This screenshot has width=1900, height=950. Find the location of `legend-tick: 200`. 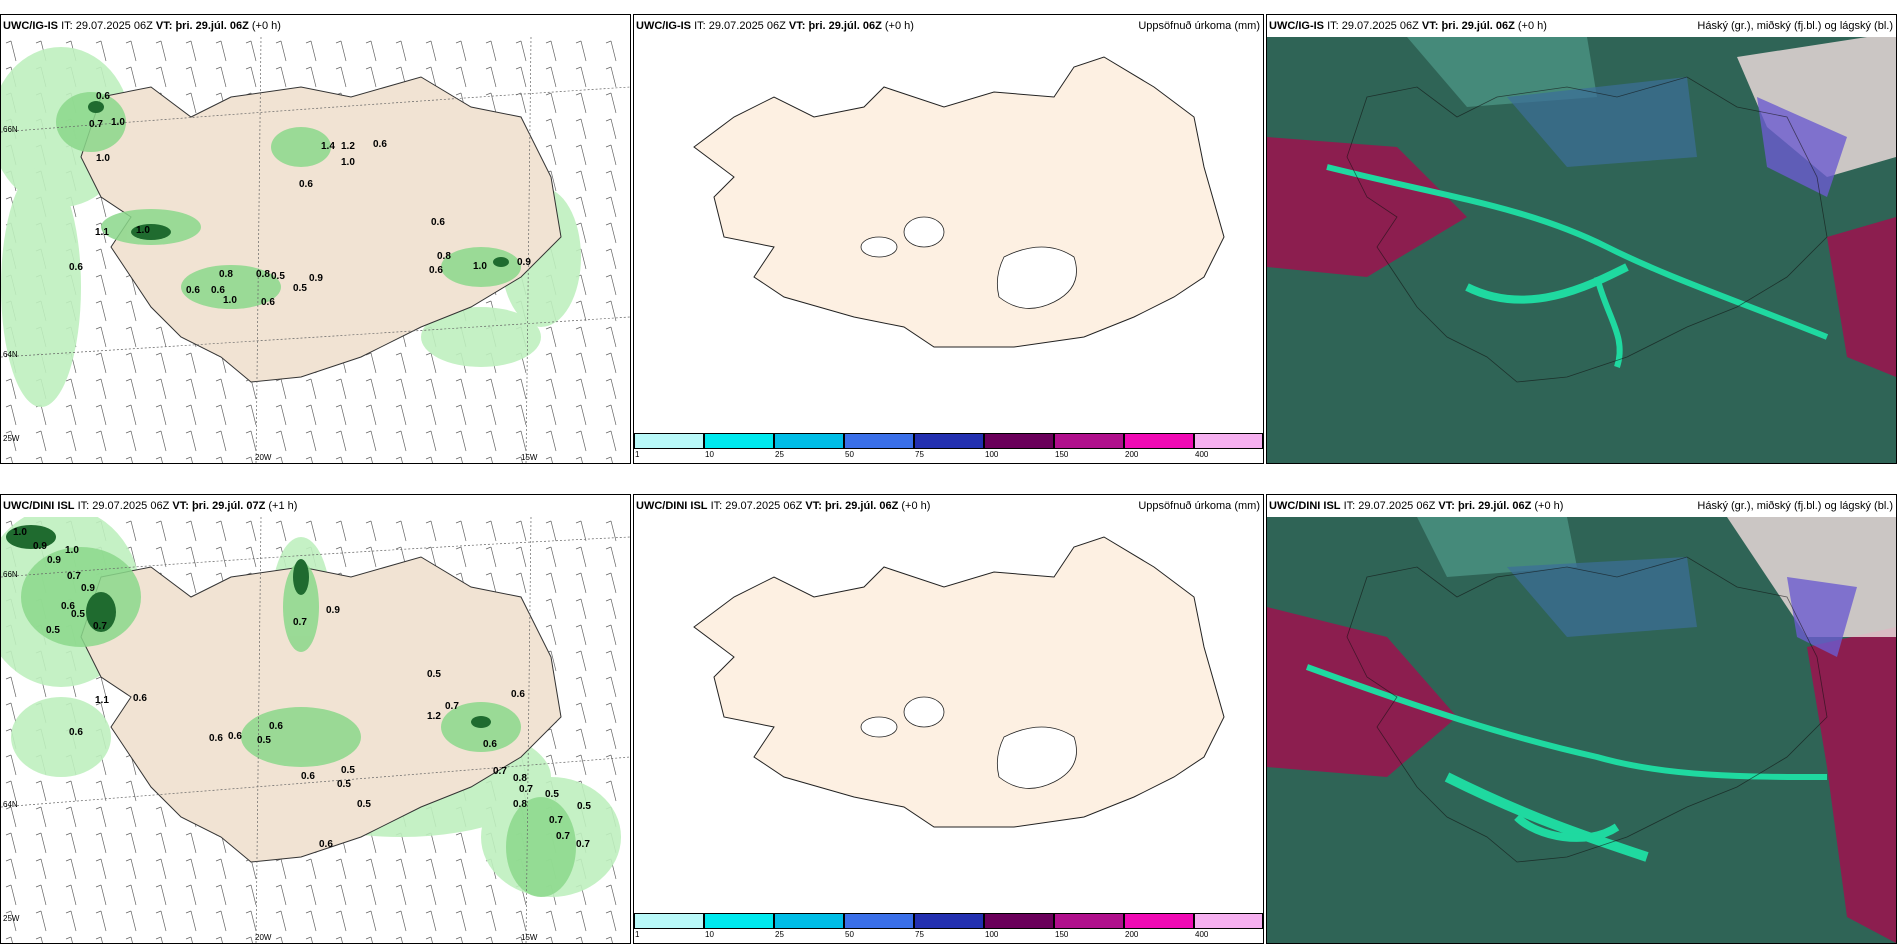

legend-tick: 200 is located at coordinates (1132, 934).